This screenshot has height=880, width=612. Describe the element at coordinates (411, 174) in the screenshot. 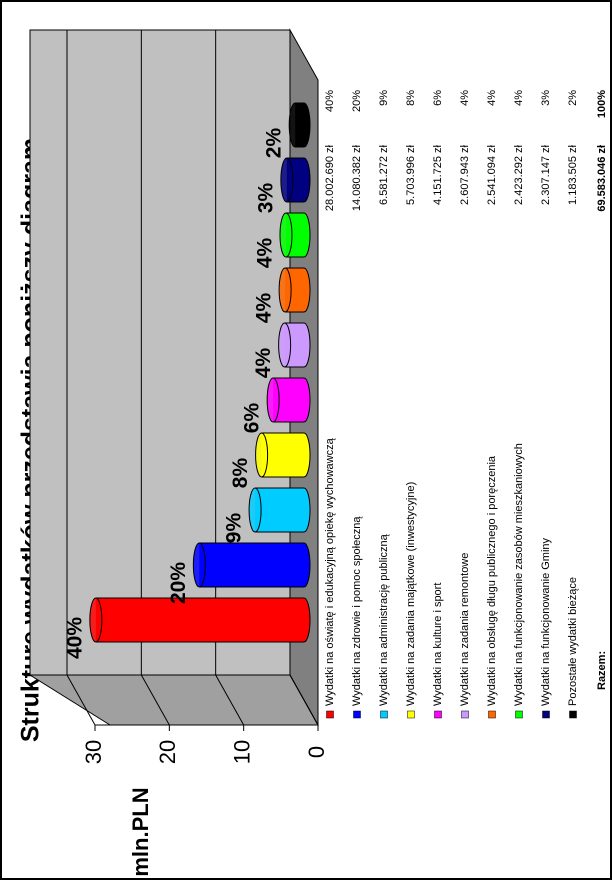

I see `amount: 5.703.996 zł` at that location.